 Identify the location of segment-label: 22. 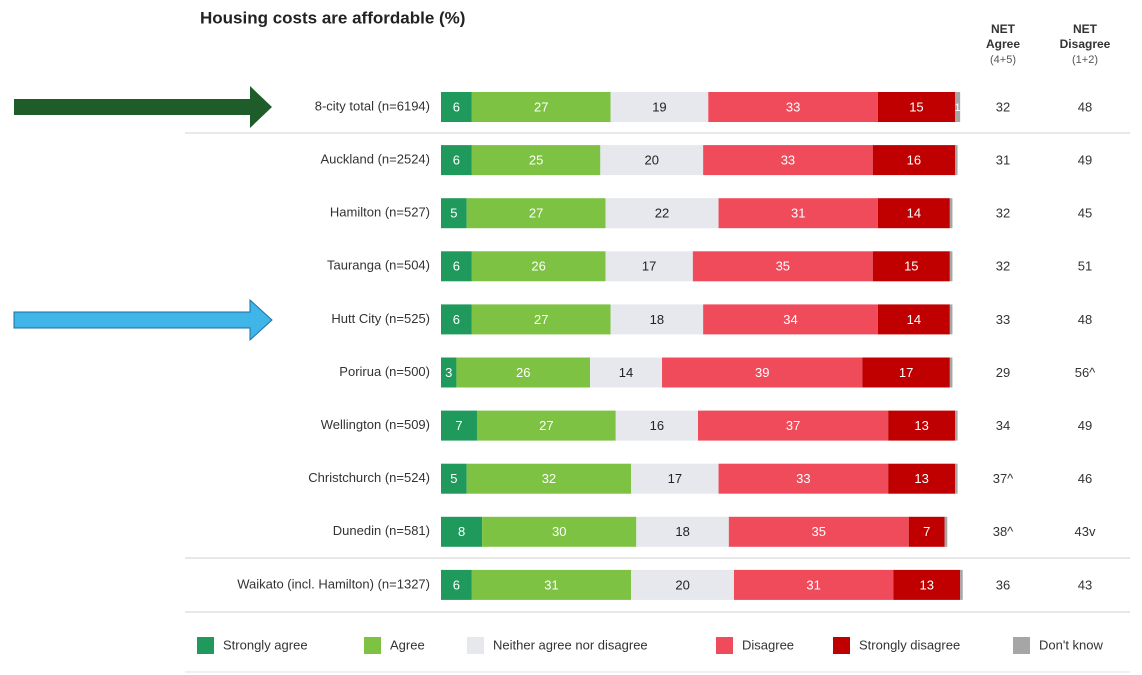
(662, 213).